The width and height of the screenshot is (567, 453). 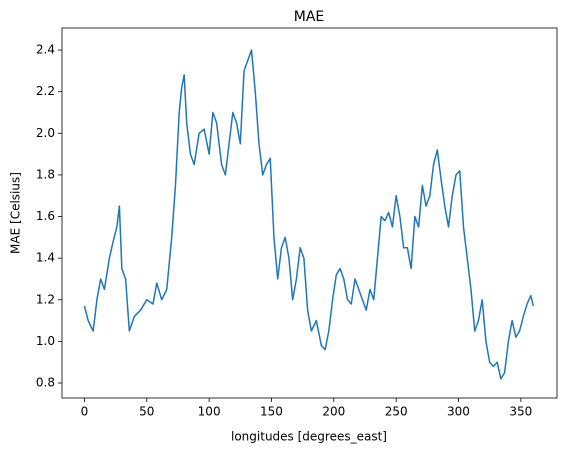 What do you see at coordinates (146, 412) in the screenshot?
I see `x-tick-label: 50` at bounding box center [146, 412].